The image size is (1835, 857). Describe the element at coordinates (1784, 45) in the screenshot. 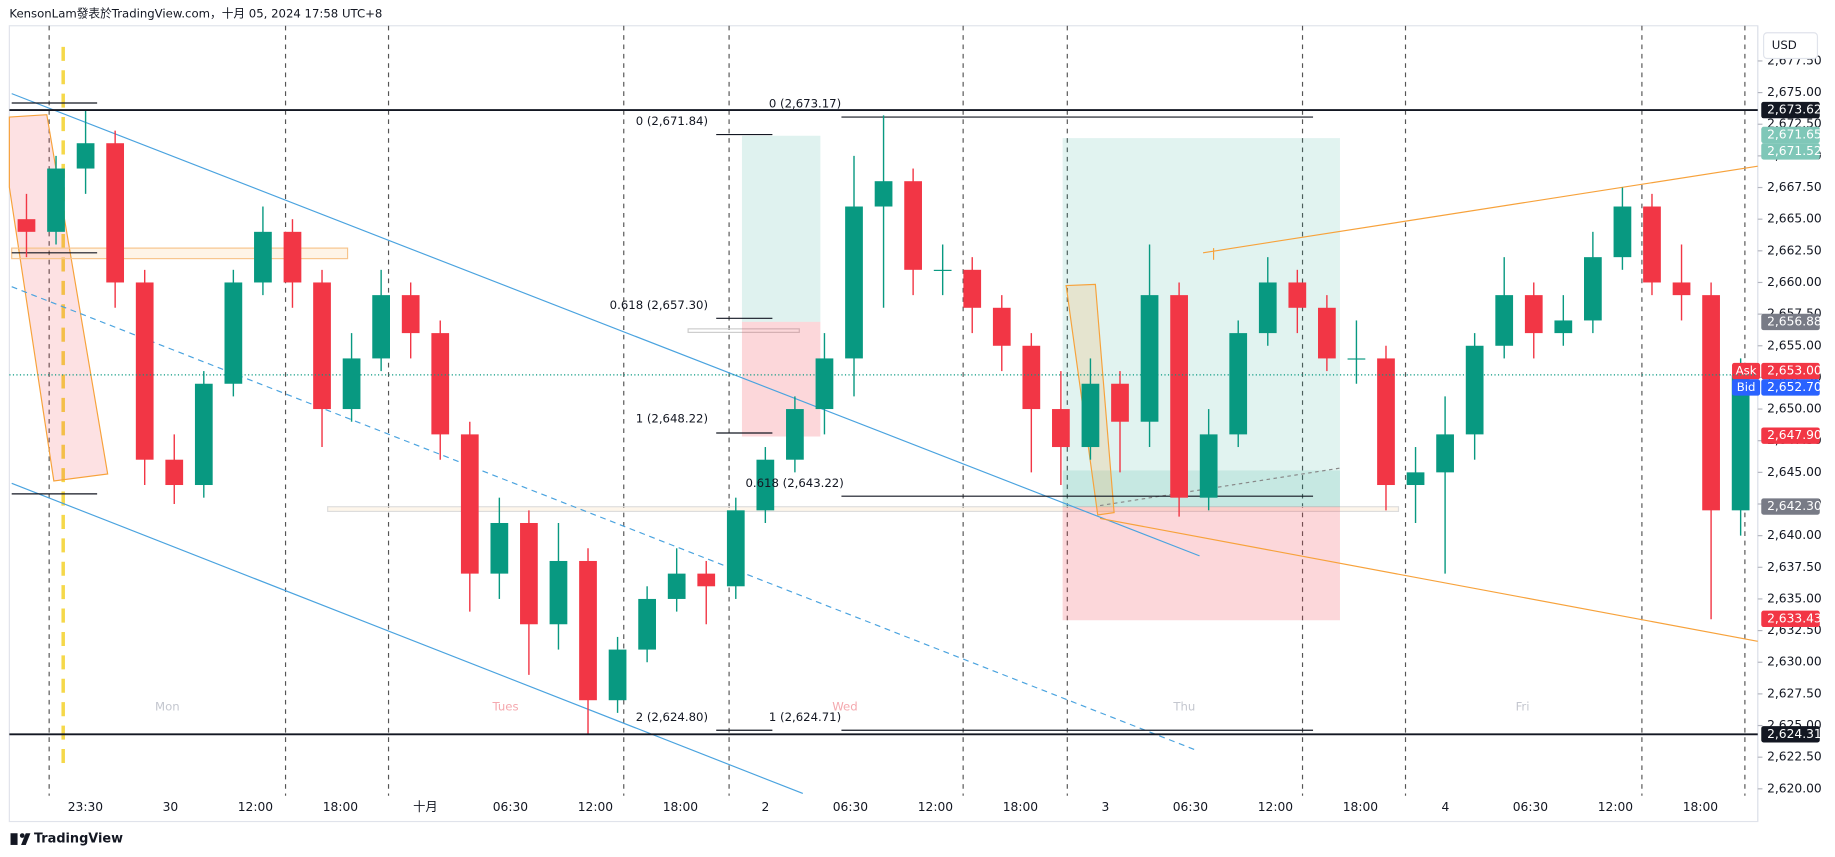

I see `currency: USD` at that location.